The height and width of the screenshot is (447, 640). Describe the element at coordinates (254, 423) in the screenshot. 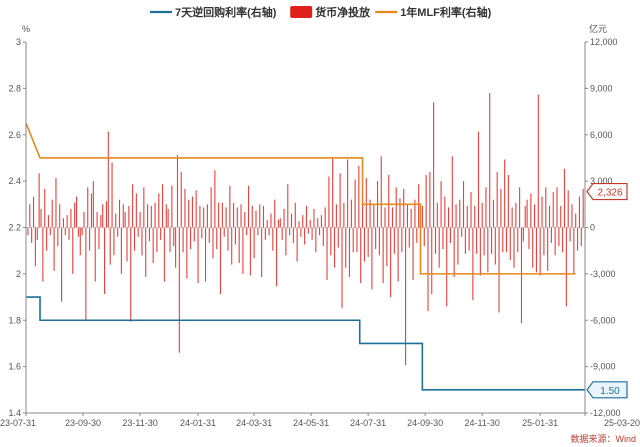

I see `x-tick-label: 24-03-31` at that location.